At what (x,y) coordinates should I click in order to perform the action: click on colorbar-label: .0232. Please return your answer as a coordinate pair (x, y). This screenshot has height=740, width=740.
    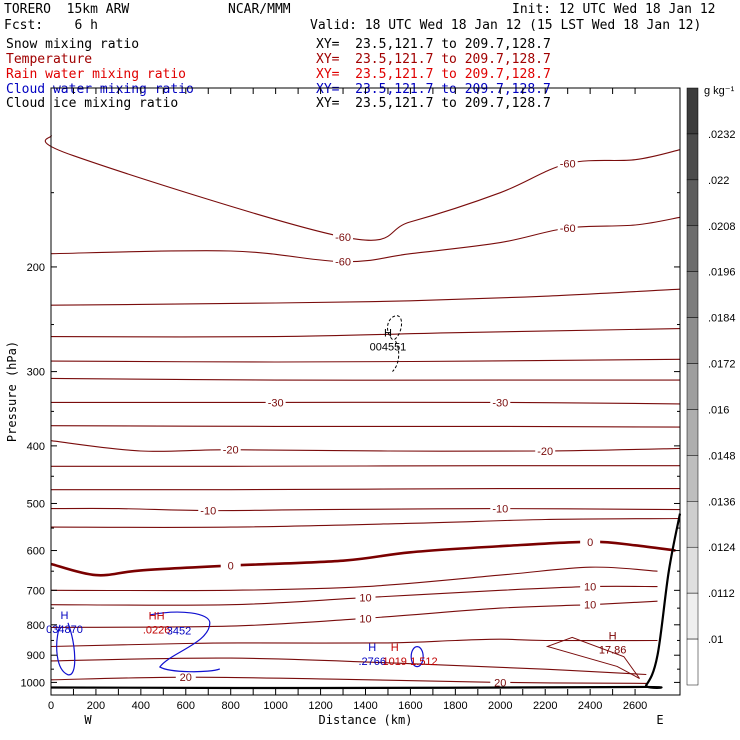
    Looking at the image, I should click on (722, 135).